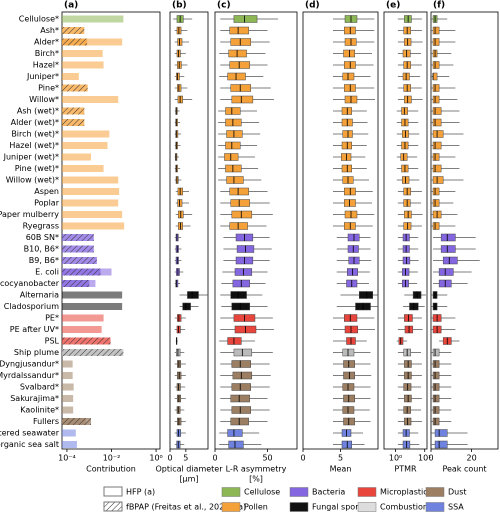 The height and width of the screenshot is (516, 500). What do you see at coordinates (179, 6) in the screenshot?
I see `panel-title: (b)` at bounding box center [179, 6].